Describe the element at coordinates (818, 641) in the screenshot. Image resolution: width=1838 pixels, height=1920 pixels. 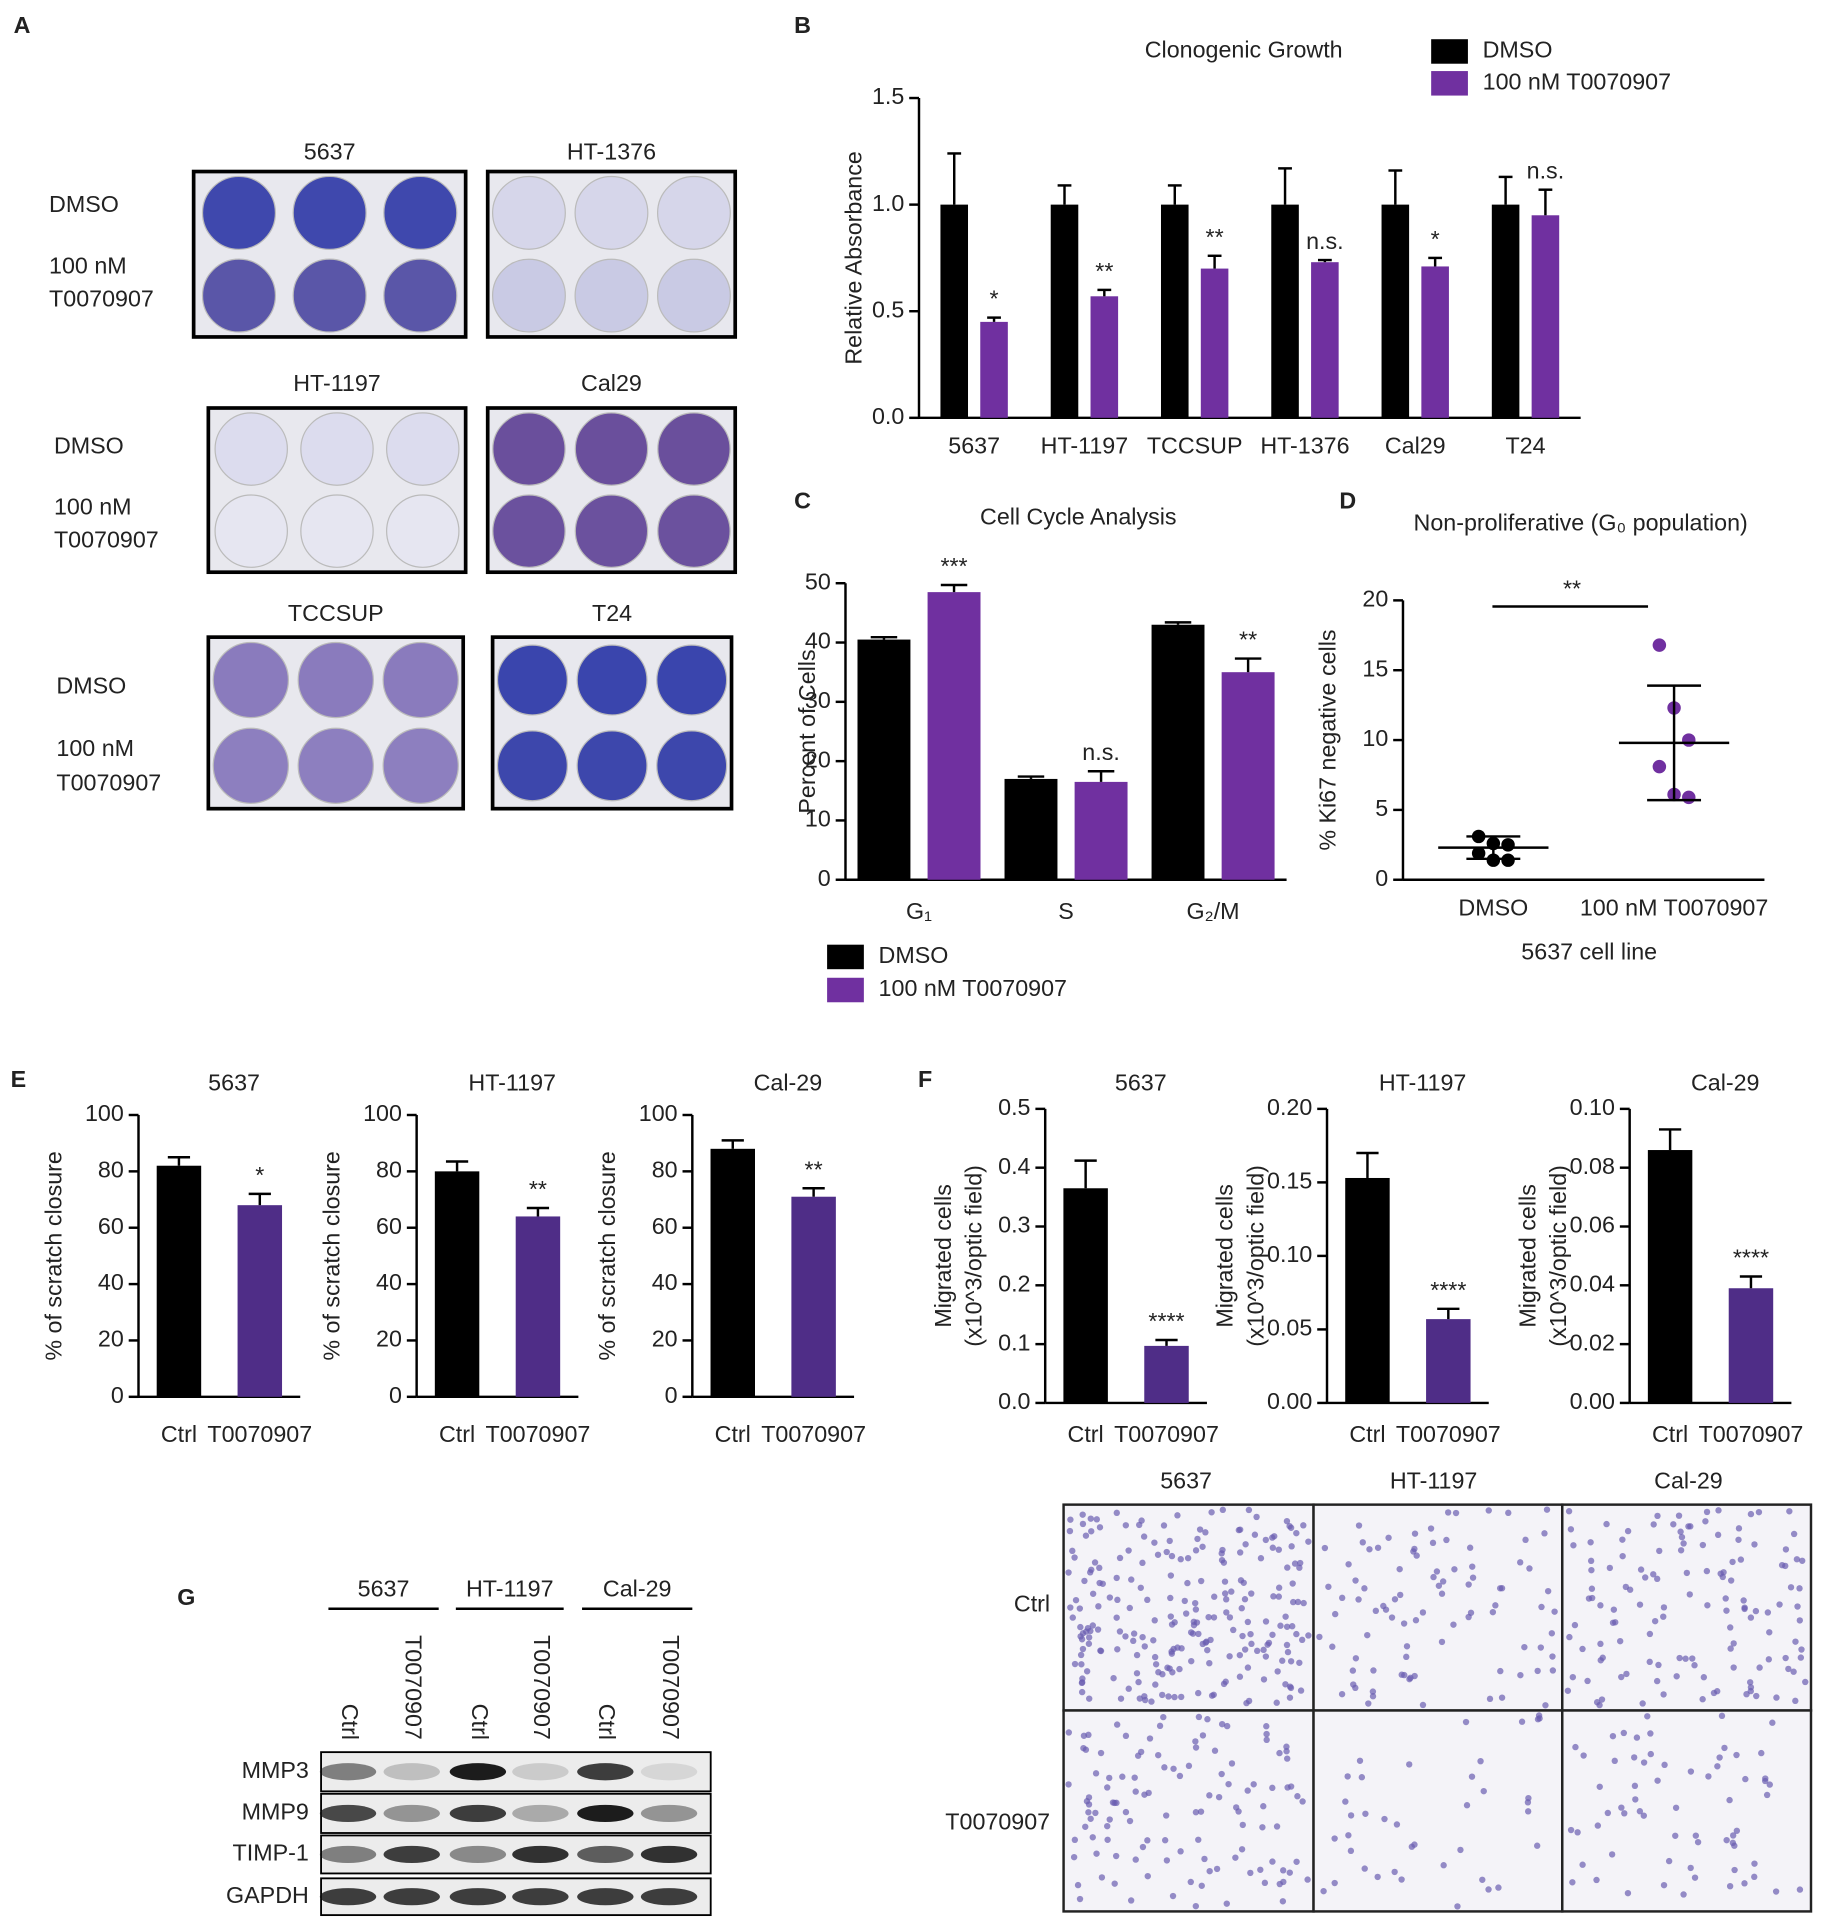
I see `y-tick-label: 40` at that location.